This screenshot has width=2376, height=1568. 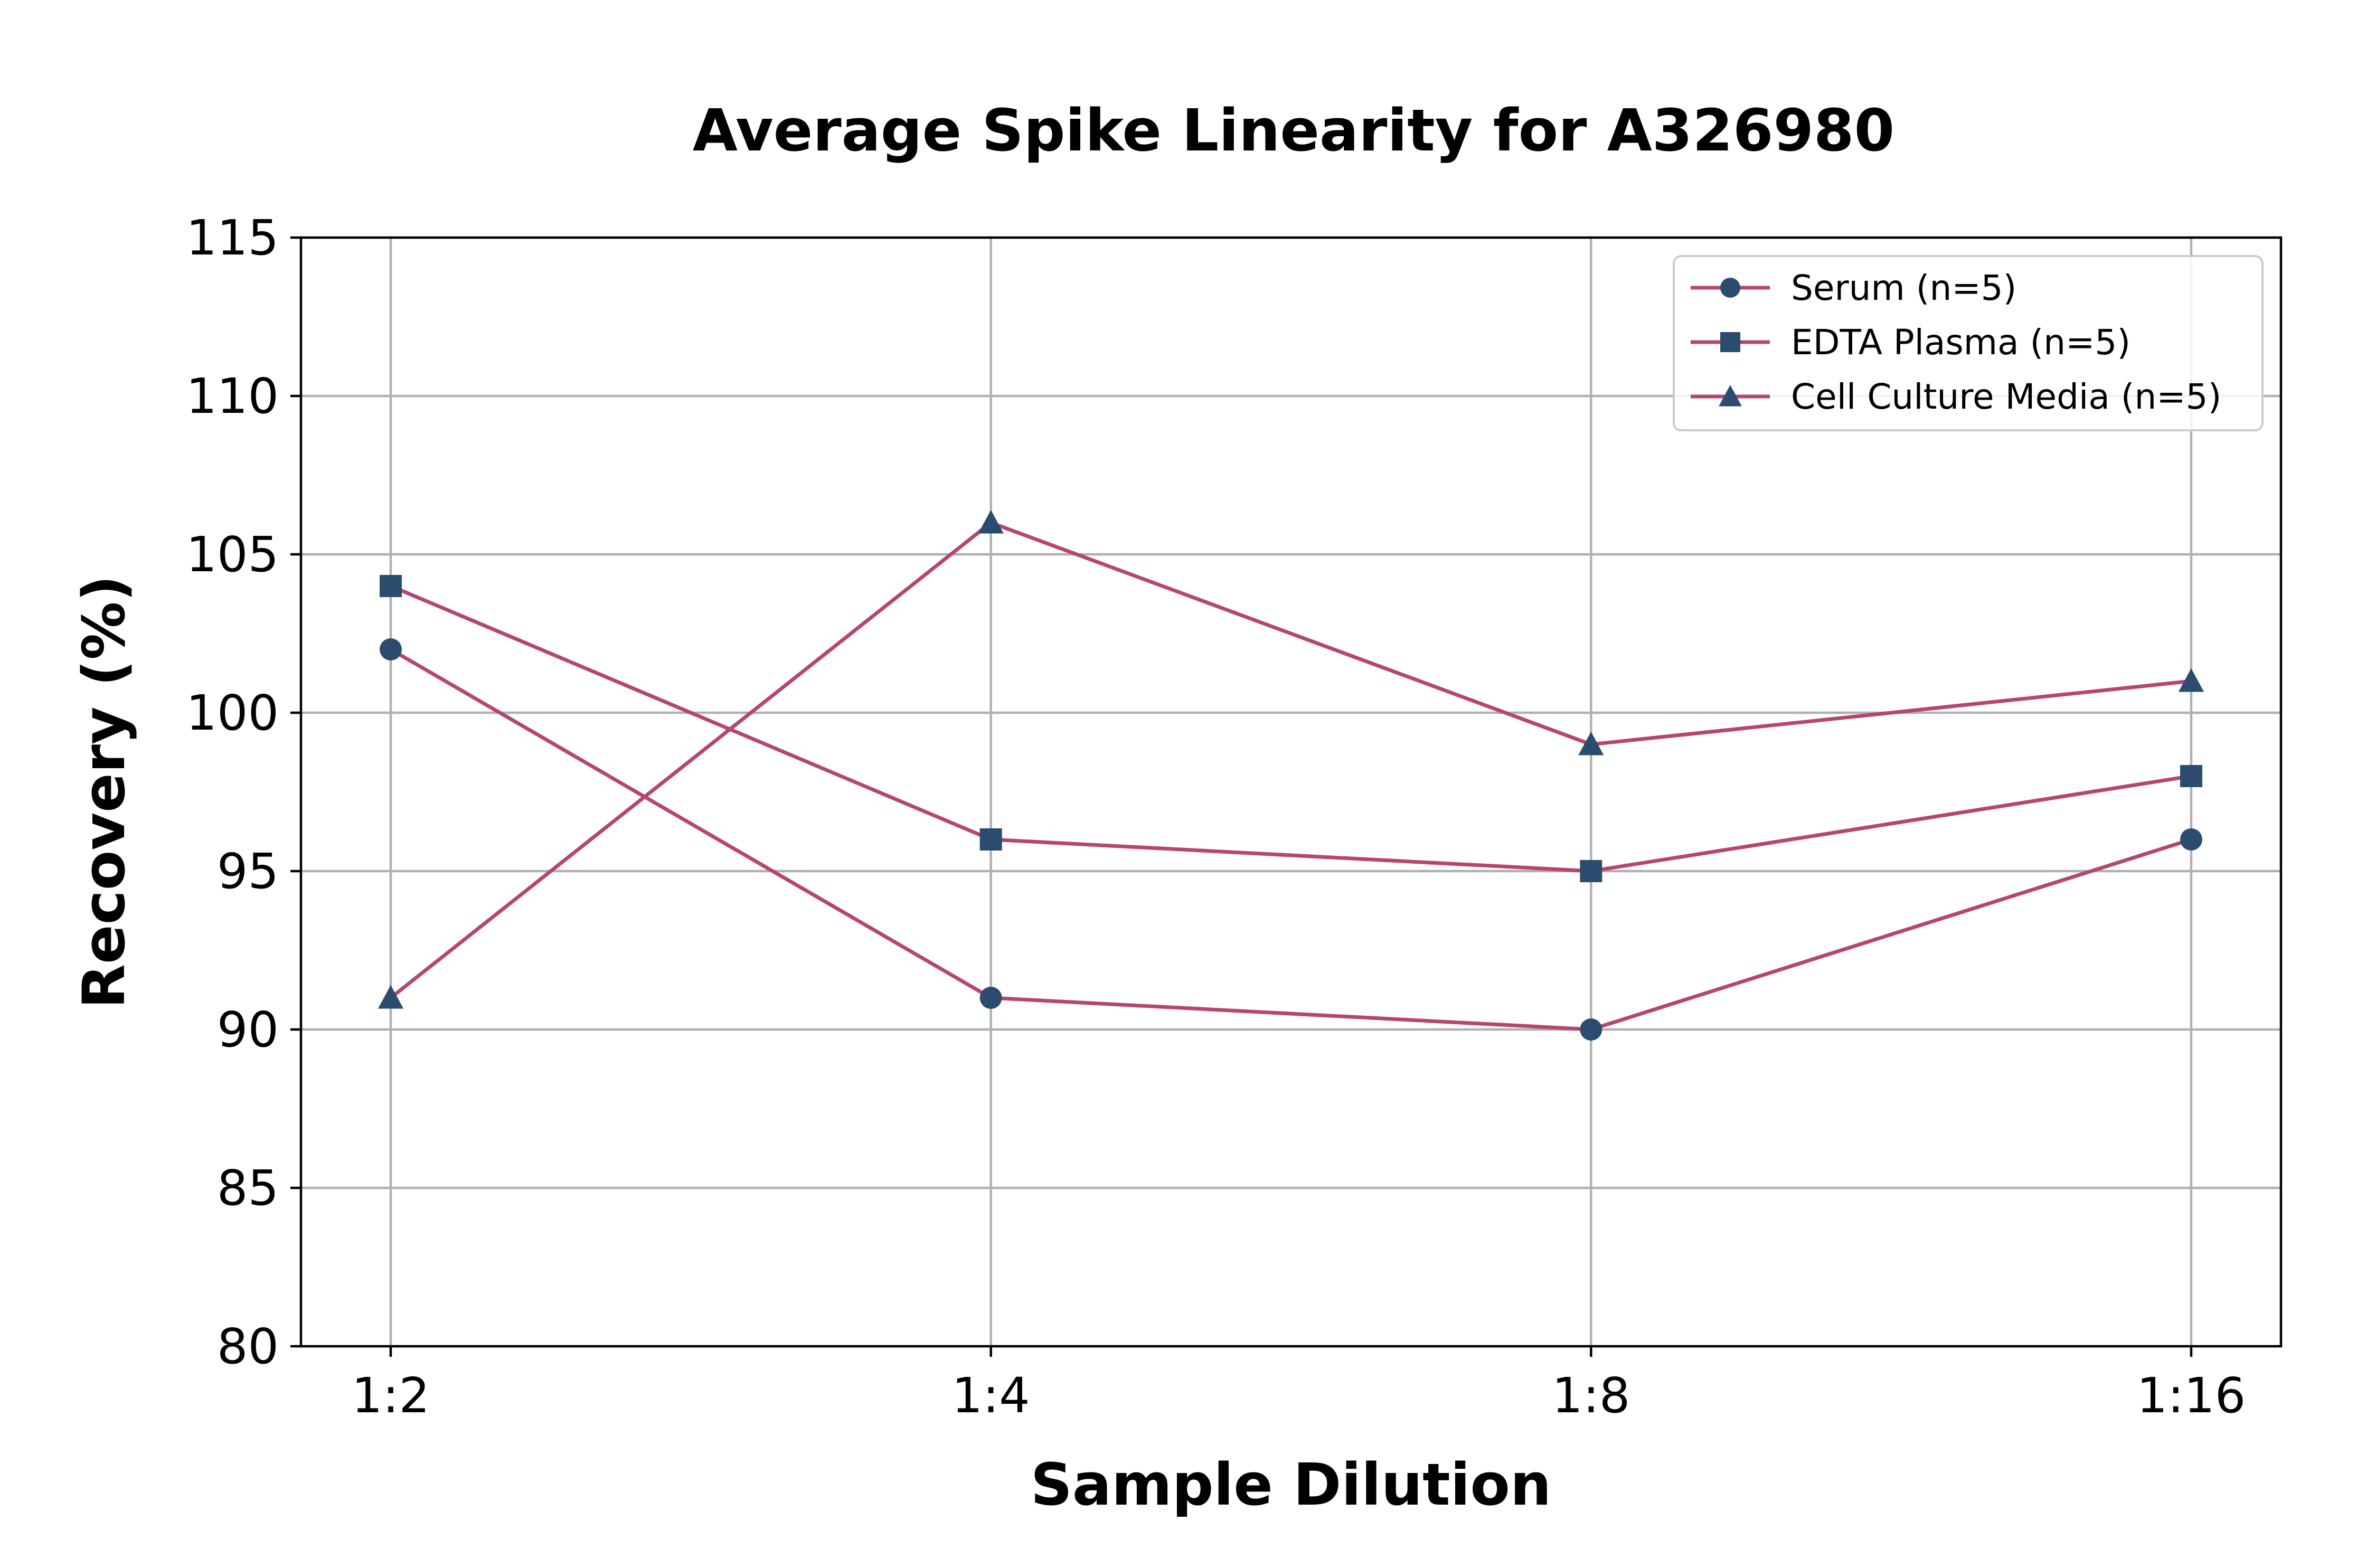 I want to click on y-tick-label: 105, so click(x=233, y=554).